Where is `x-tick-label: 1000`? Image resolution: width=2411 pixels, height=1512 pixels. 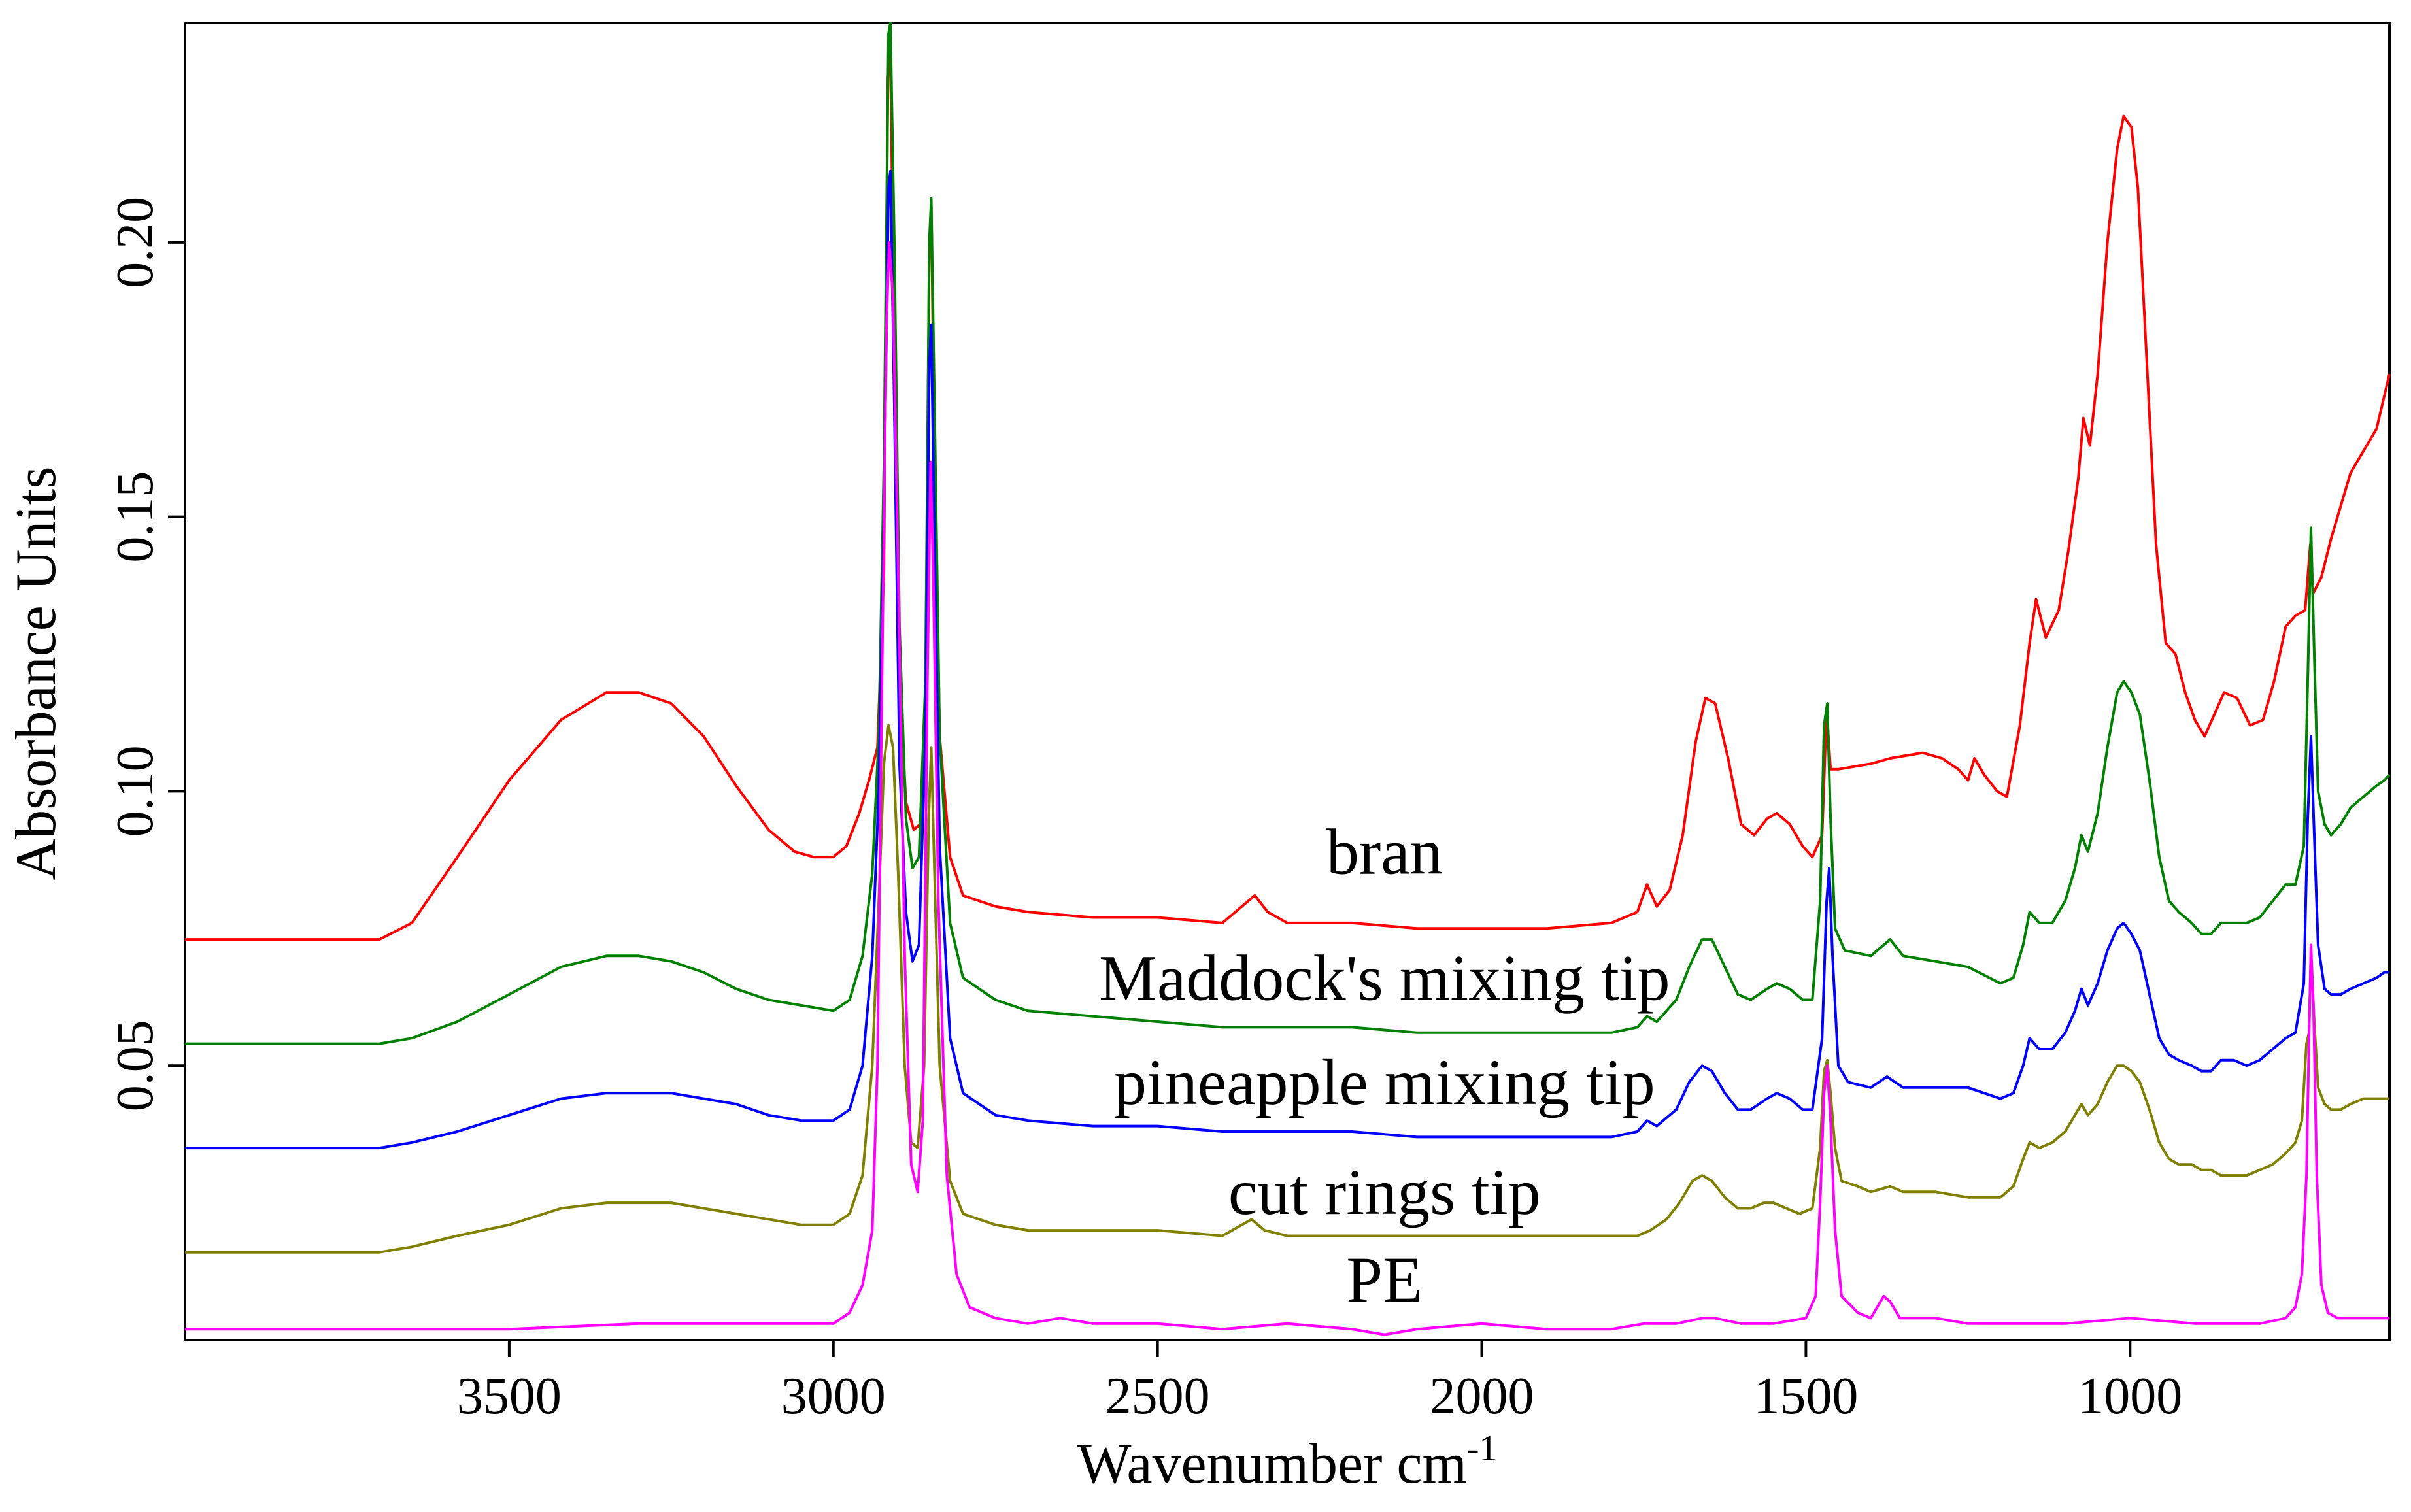
x-tick-label: 1000 is located at coordinates (2130, 1396).